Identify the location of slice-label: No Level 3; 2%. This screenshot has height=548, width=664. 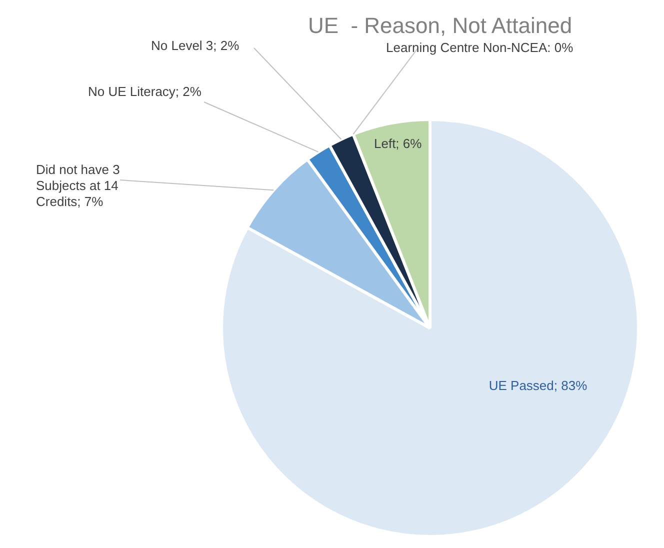
(195, 46).